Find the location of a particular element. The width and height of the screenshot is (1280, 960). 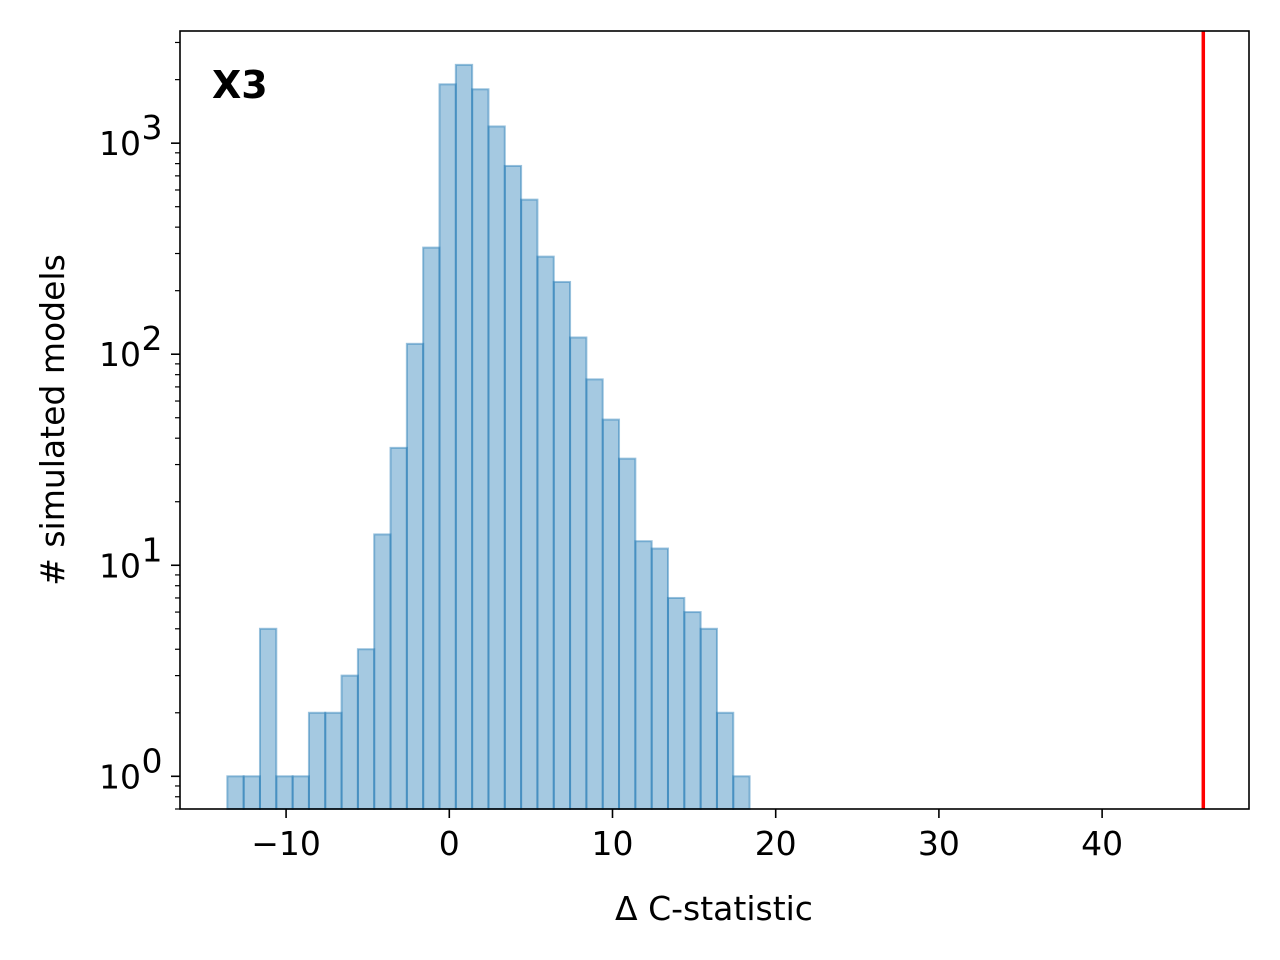

y-tick-exponent: 1 is located at coordinates (152, 549).